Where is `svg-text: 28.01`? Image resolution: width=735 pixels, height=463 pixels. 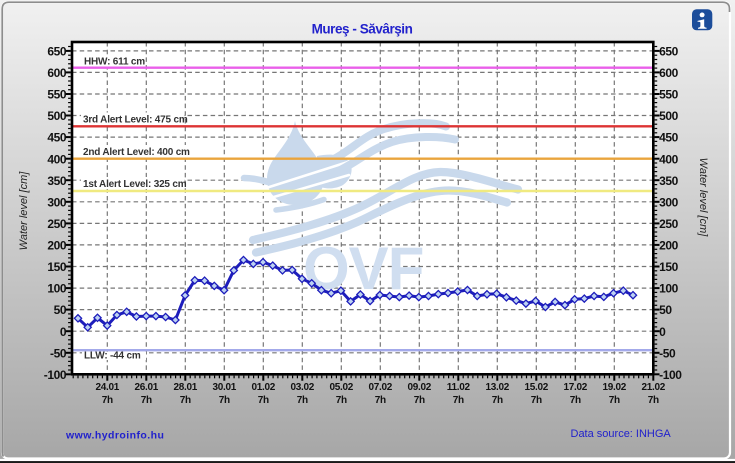
svg-text: 28.01 is located at coordinates (186, 387).